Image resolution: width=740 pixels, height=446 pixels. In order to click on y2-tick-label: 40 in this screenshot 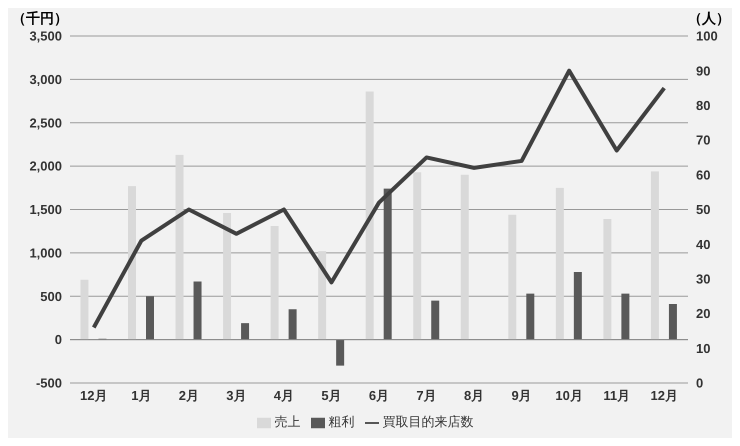, I will do `click(703, 244)`.